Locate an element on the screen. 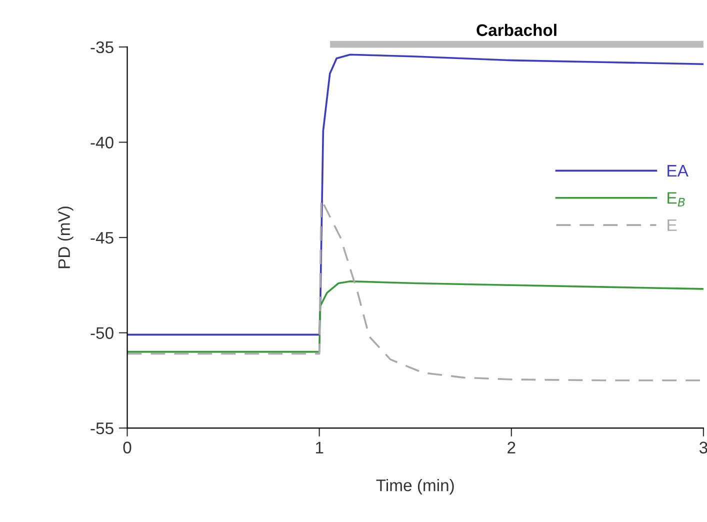 This screenshot has height=522, width=707. text: EA is located at coordinates (678, 171).